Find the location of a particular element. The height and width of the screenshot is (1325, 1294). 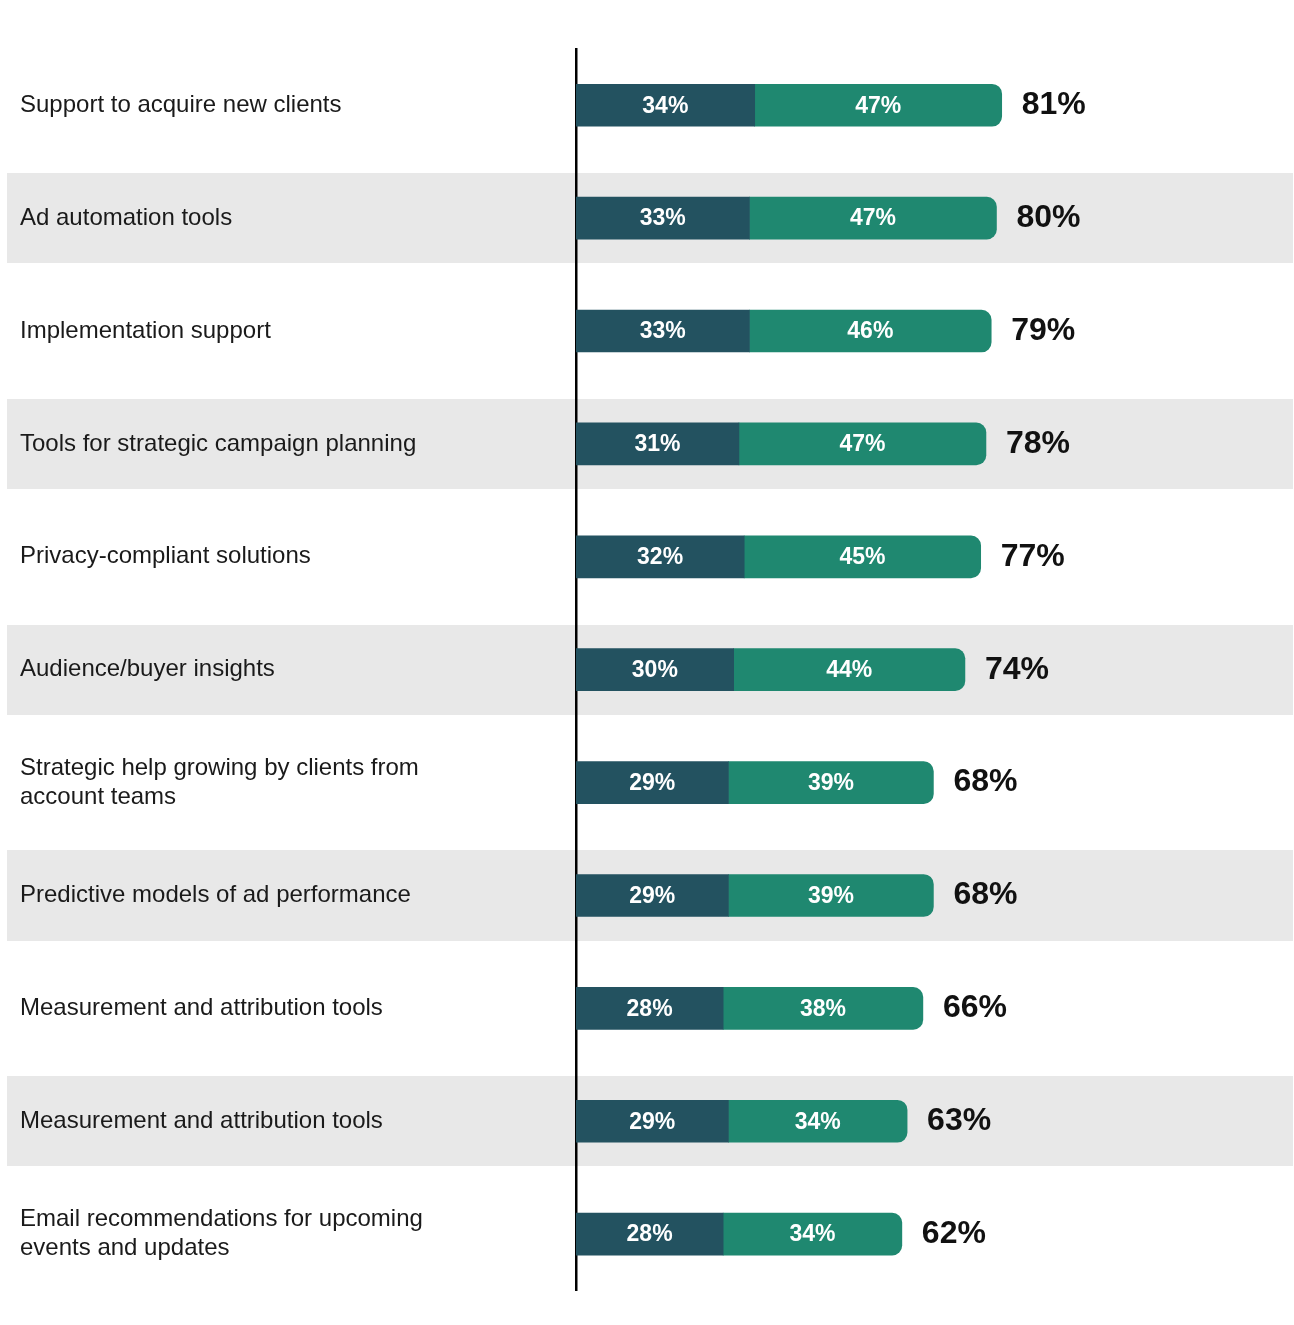

total-label: 63% is located at coordinates (959, 1119).